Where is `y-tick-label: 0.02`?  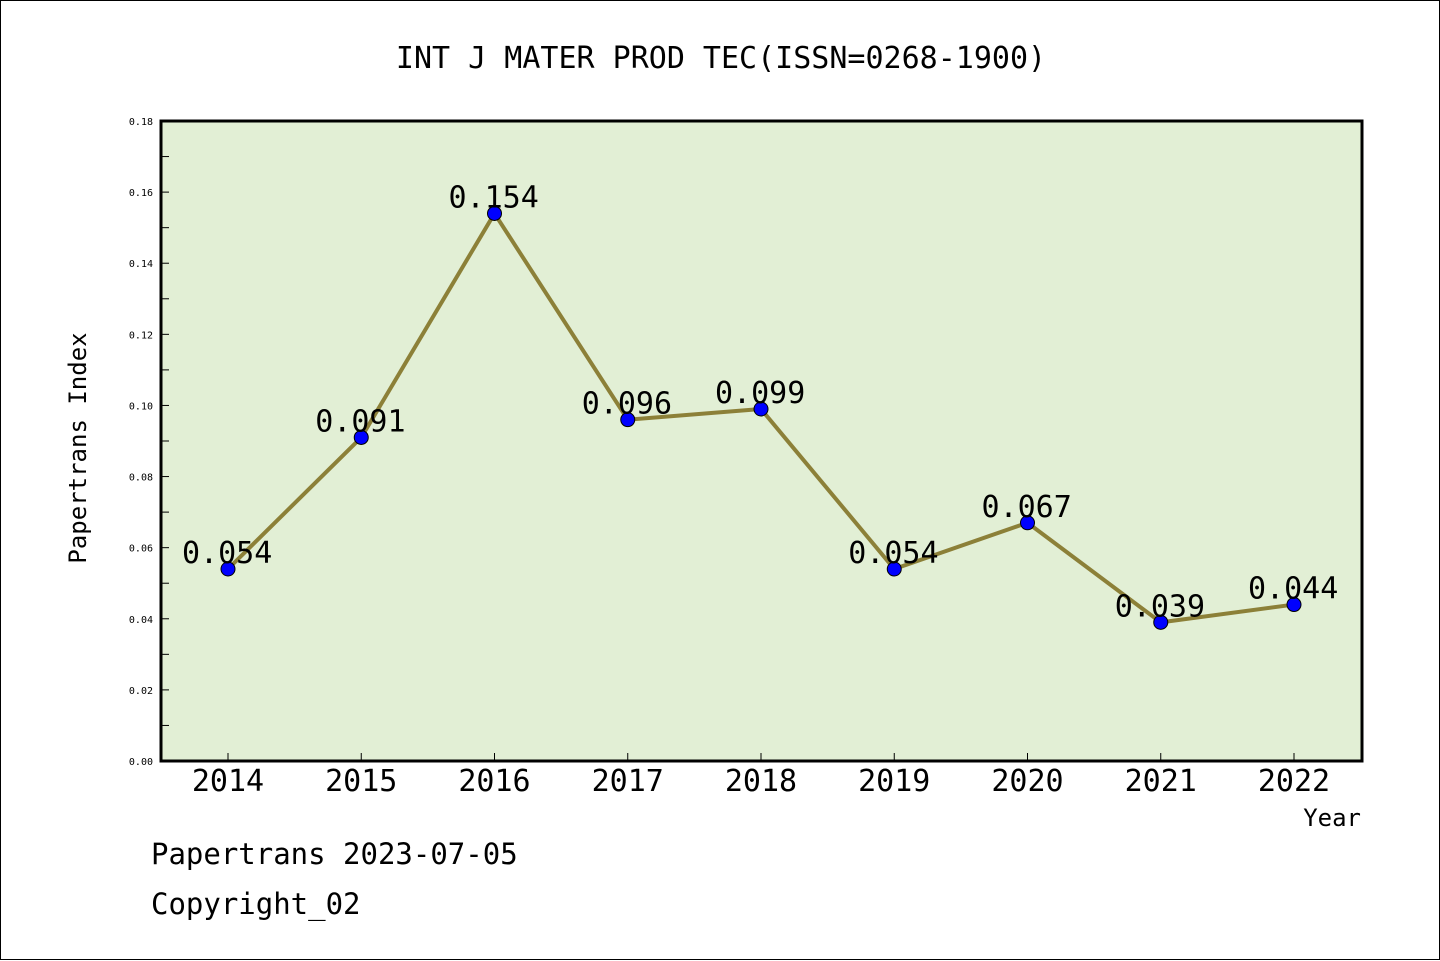
y-tick-label: 0.02 is located at coordinates (141, 691).